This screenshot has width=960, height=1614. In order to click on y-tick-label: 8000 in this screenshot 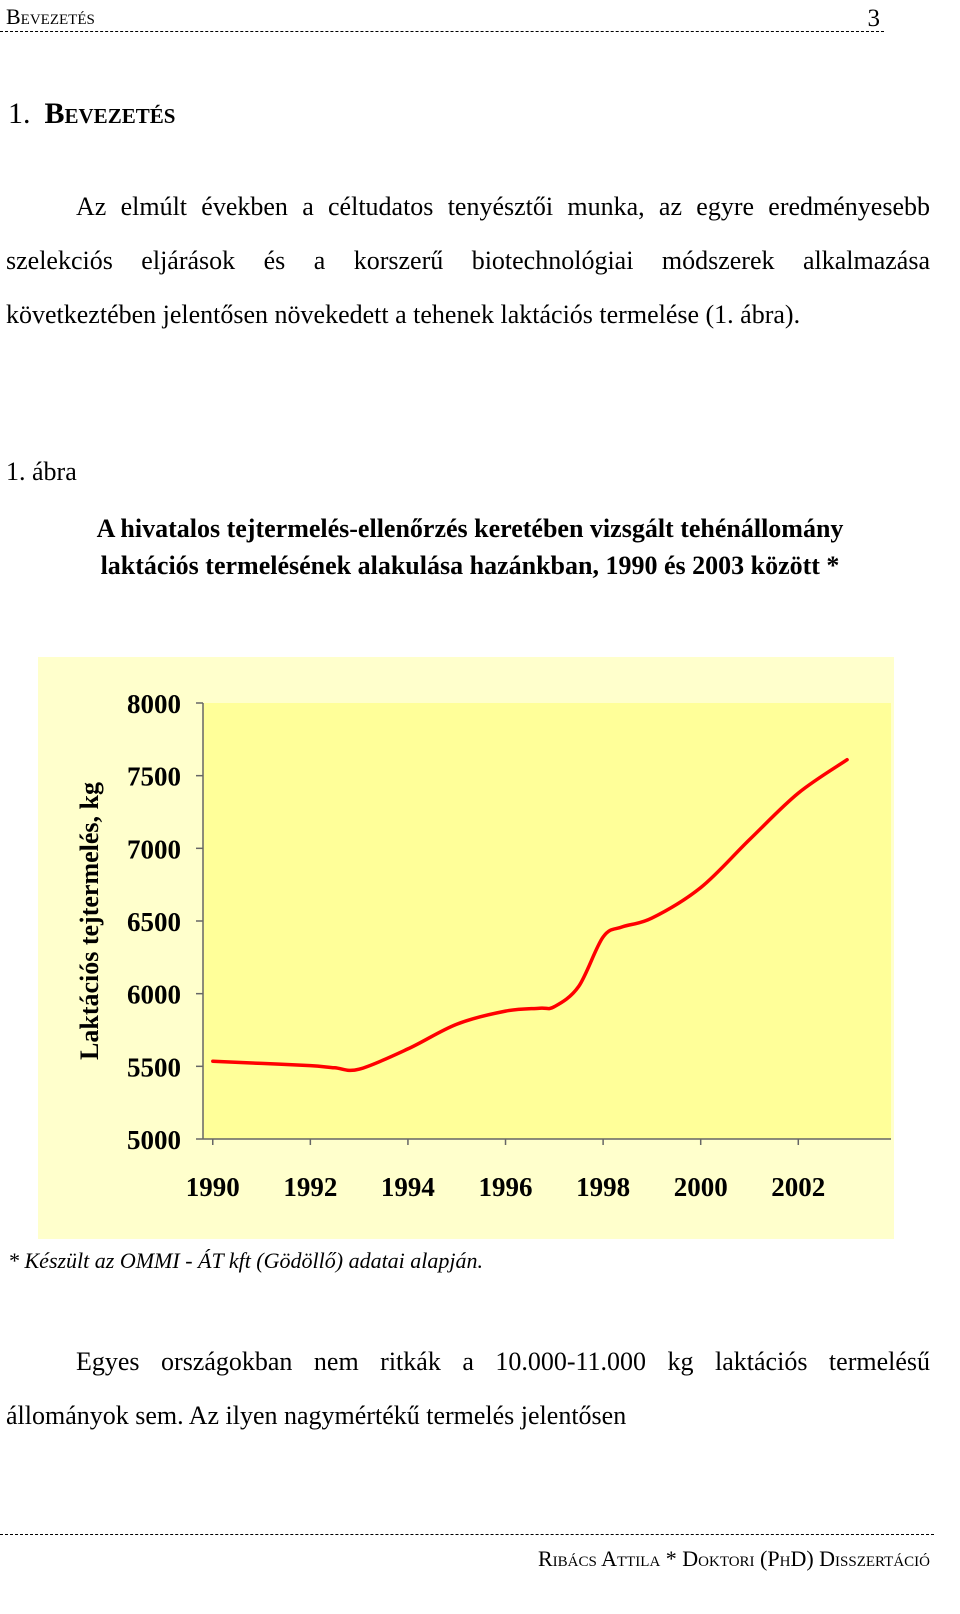, I will do `click(154, 704)`.